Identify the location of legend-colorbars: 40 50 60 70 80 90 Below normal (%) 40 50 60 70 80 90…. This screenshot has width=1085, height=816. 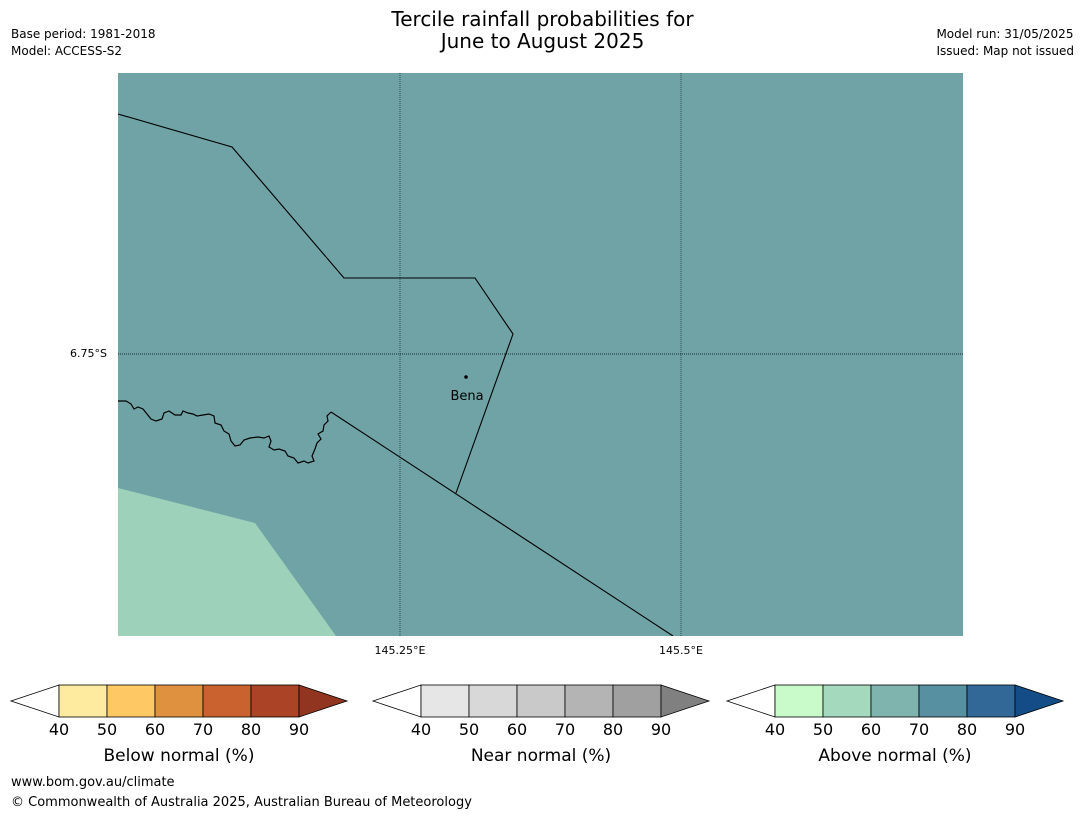
(537, 725).